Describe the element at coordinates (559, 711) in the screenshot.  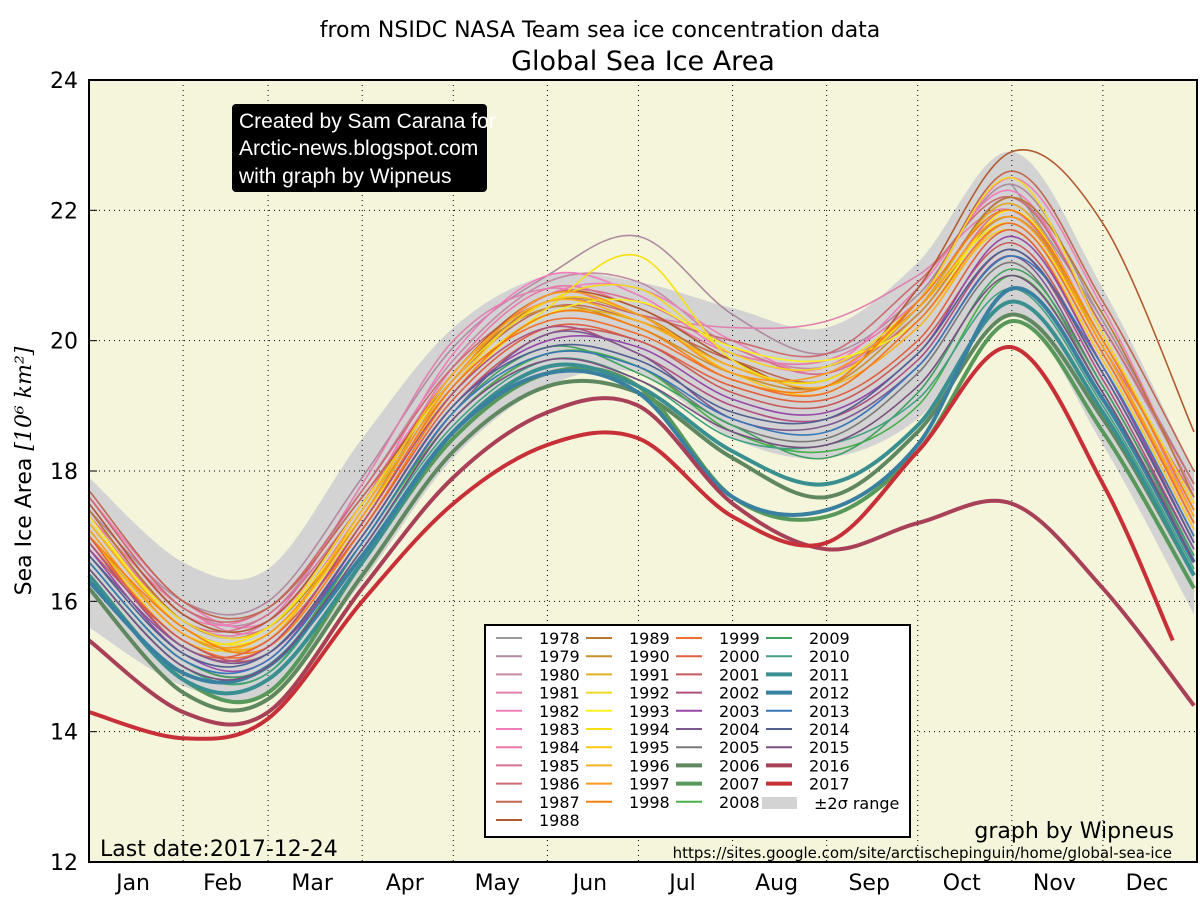
I see `legend-label: 1982` at that location.